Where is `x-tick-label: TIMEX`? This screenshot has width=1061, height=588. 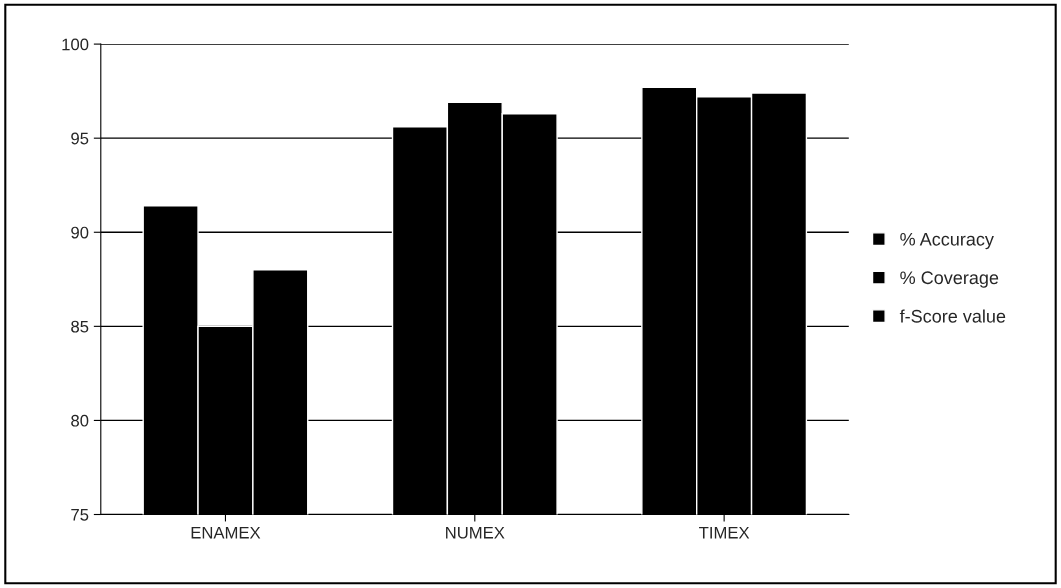 x-tick-label: TIMEX is located at coordinates (724, 532).